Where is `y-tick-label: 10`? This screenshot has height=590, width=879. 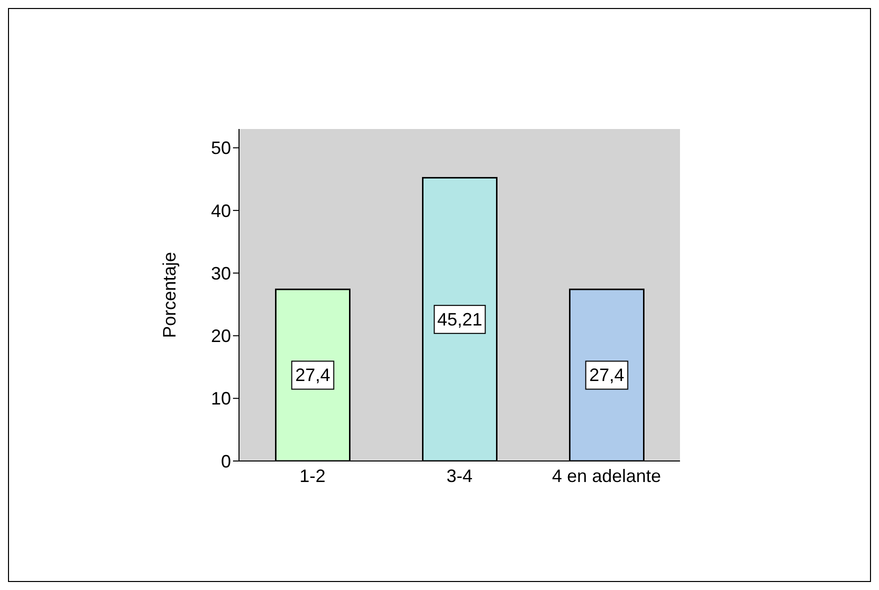 y-tick-label: 10 is located at coordinates (220, 398).